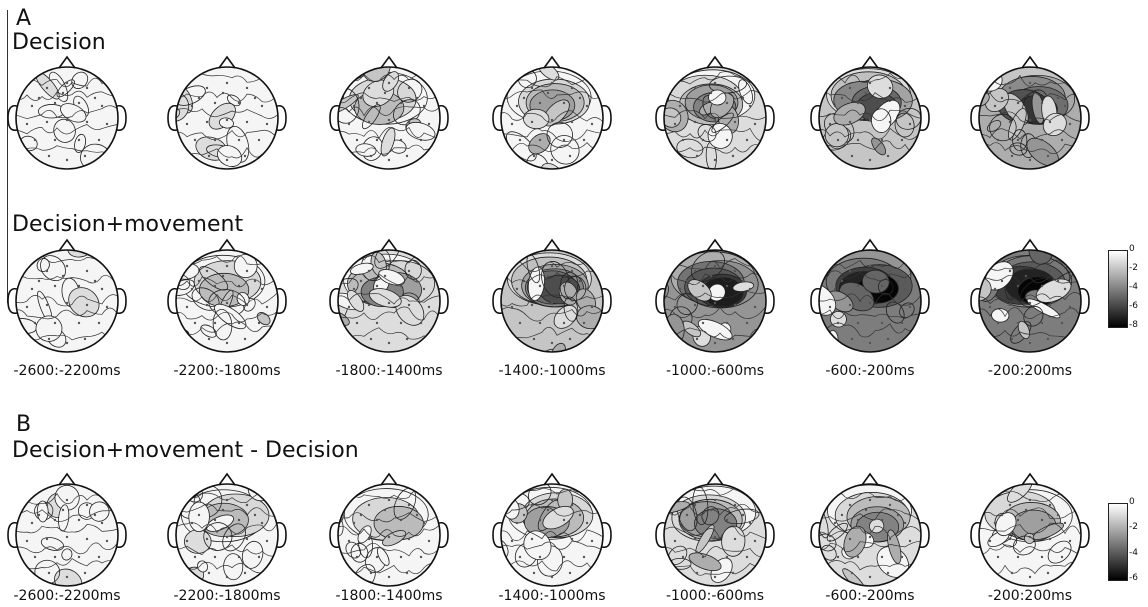  Describe the element at coordinates (227, 596) in the screenshot. I see `panel-b-time-label-2: -2200:-1800ms` at that location.